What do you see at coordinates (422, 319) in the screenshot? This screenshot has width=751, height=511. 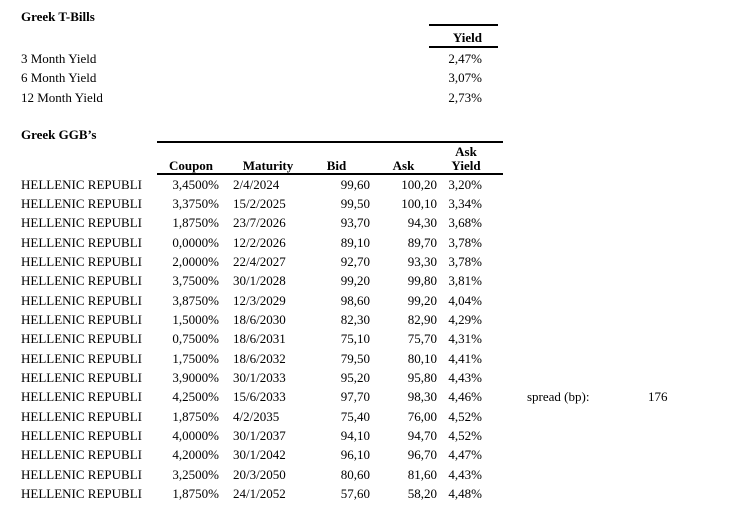 I see `bond-ask: 82,90` at bounding box center [422, 319].